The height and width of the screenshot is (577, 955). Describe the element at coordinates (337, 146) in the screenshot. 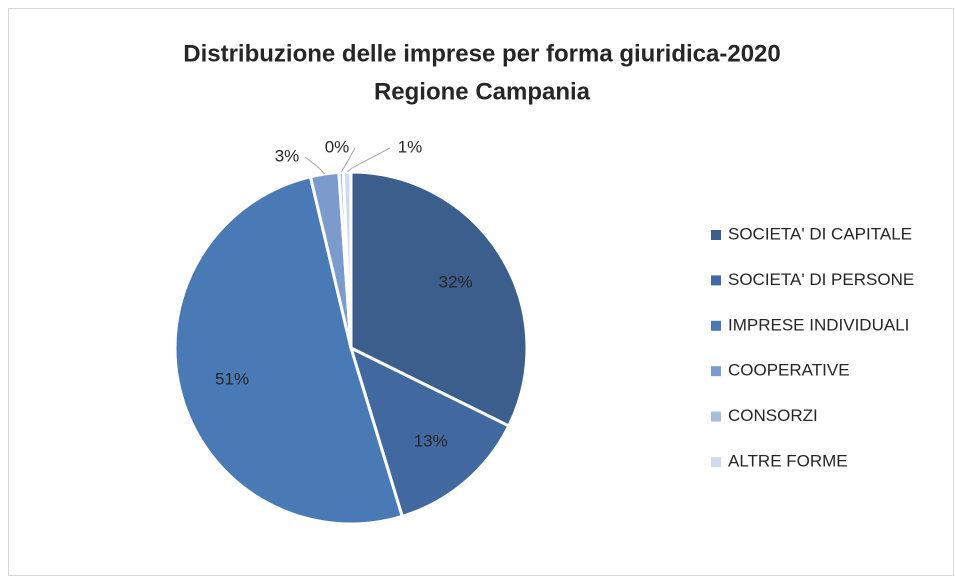

I see `data-label: 0%` at that location.